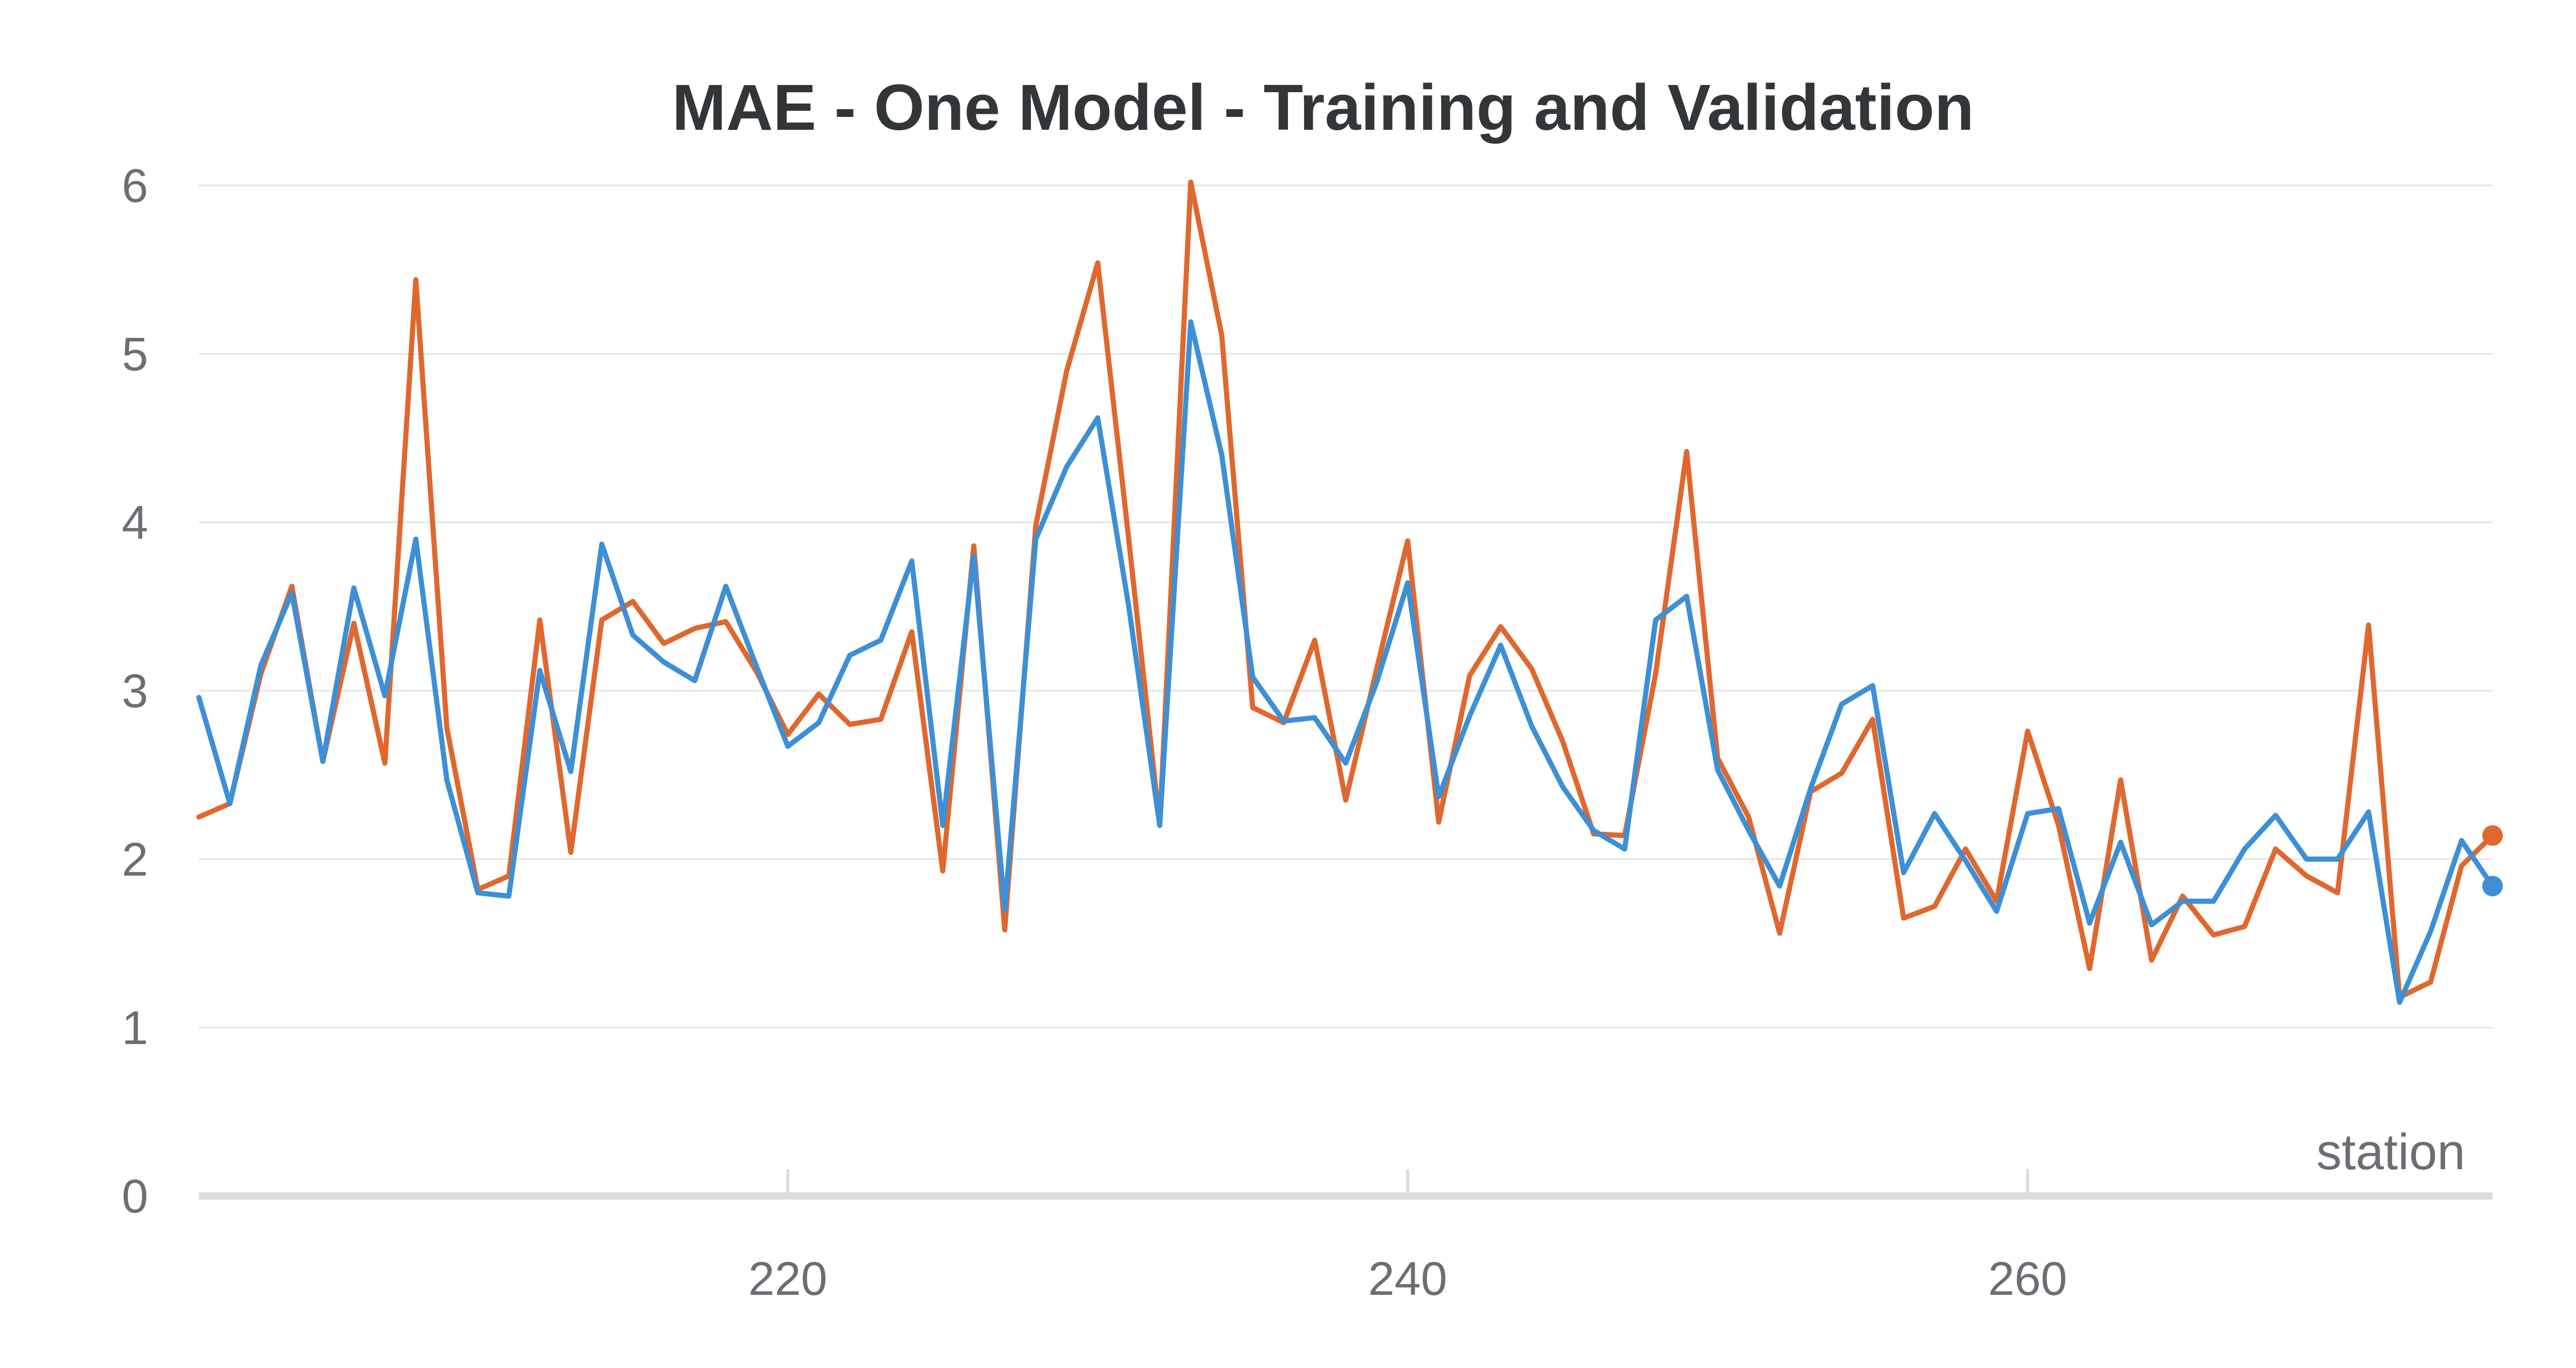  Describe the element at coordinates (2027, 1279) in the screenshot. I see `x-tick-label: 260` at that location.